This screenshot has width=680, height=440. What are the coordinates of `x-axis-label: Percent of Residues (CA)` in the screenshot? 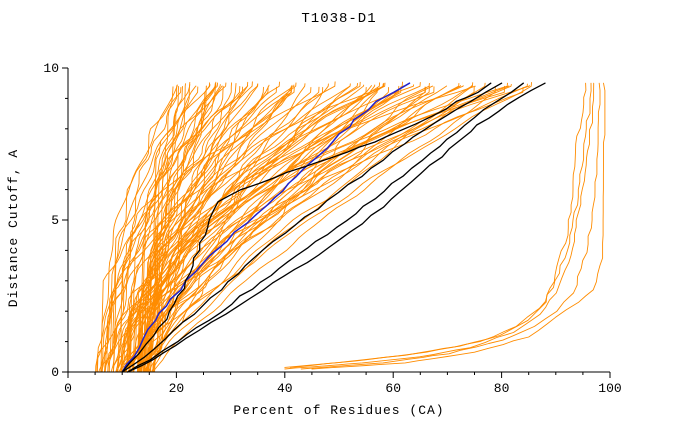 It's located at (338, 410).